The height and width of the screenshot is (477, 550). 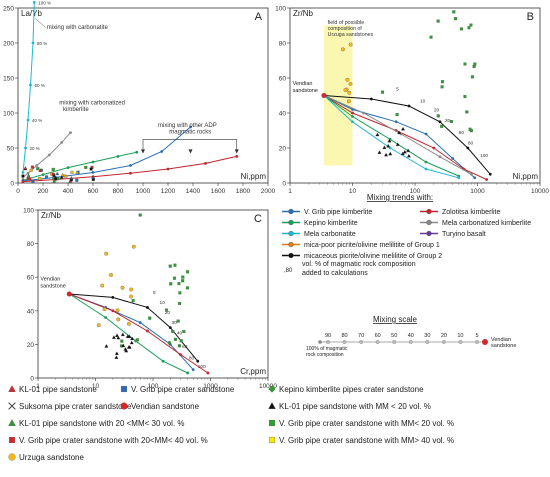 I want to click on scale-number: 30, so click(x=427, y=336).